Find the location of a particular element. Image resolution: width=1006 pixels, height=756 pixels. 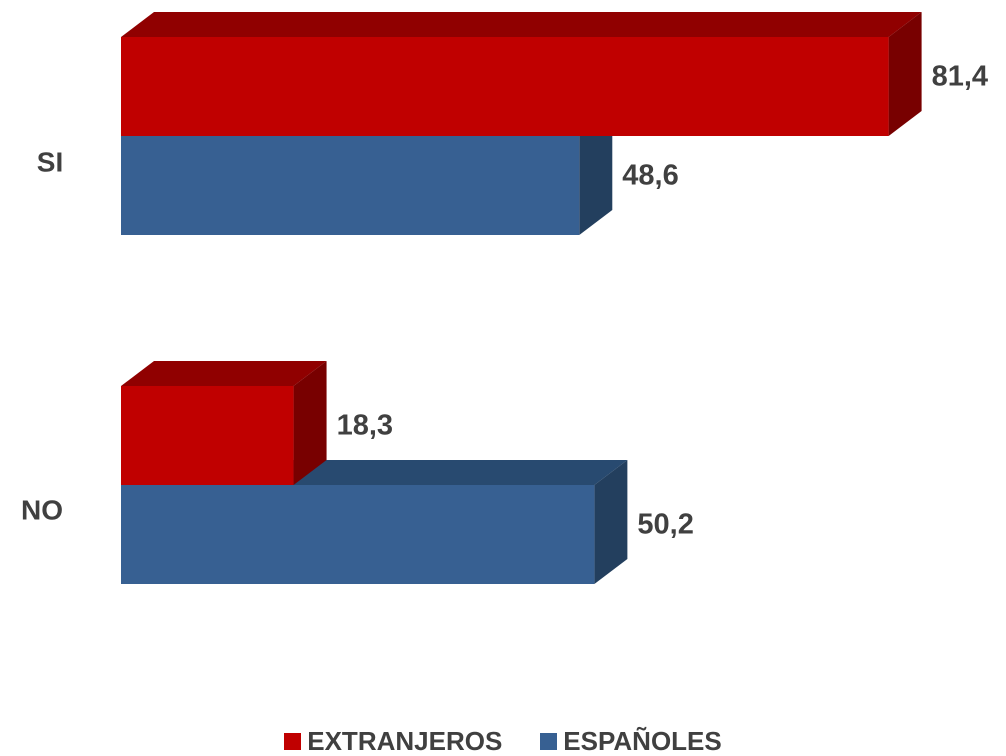

category-label-si: SI is located at coordinates (50, 161).